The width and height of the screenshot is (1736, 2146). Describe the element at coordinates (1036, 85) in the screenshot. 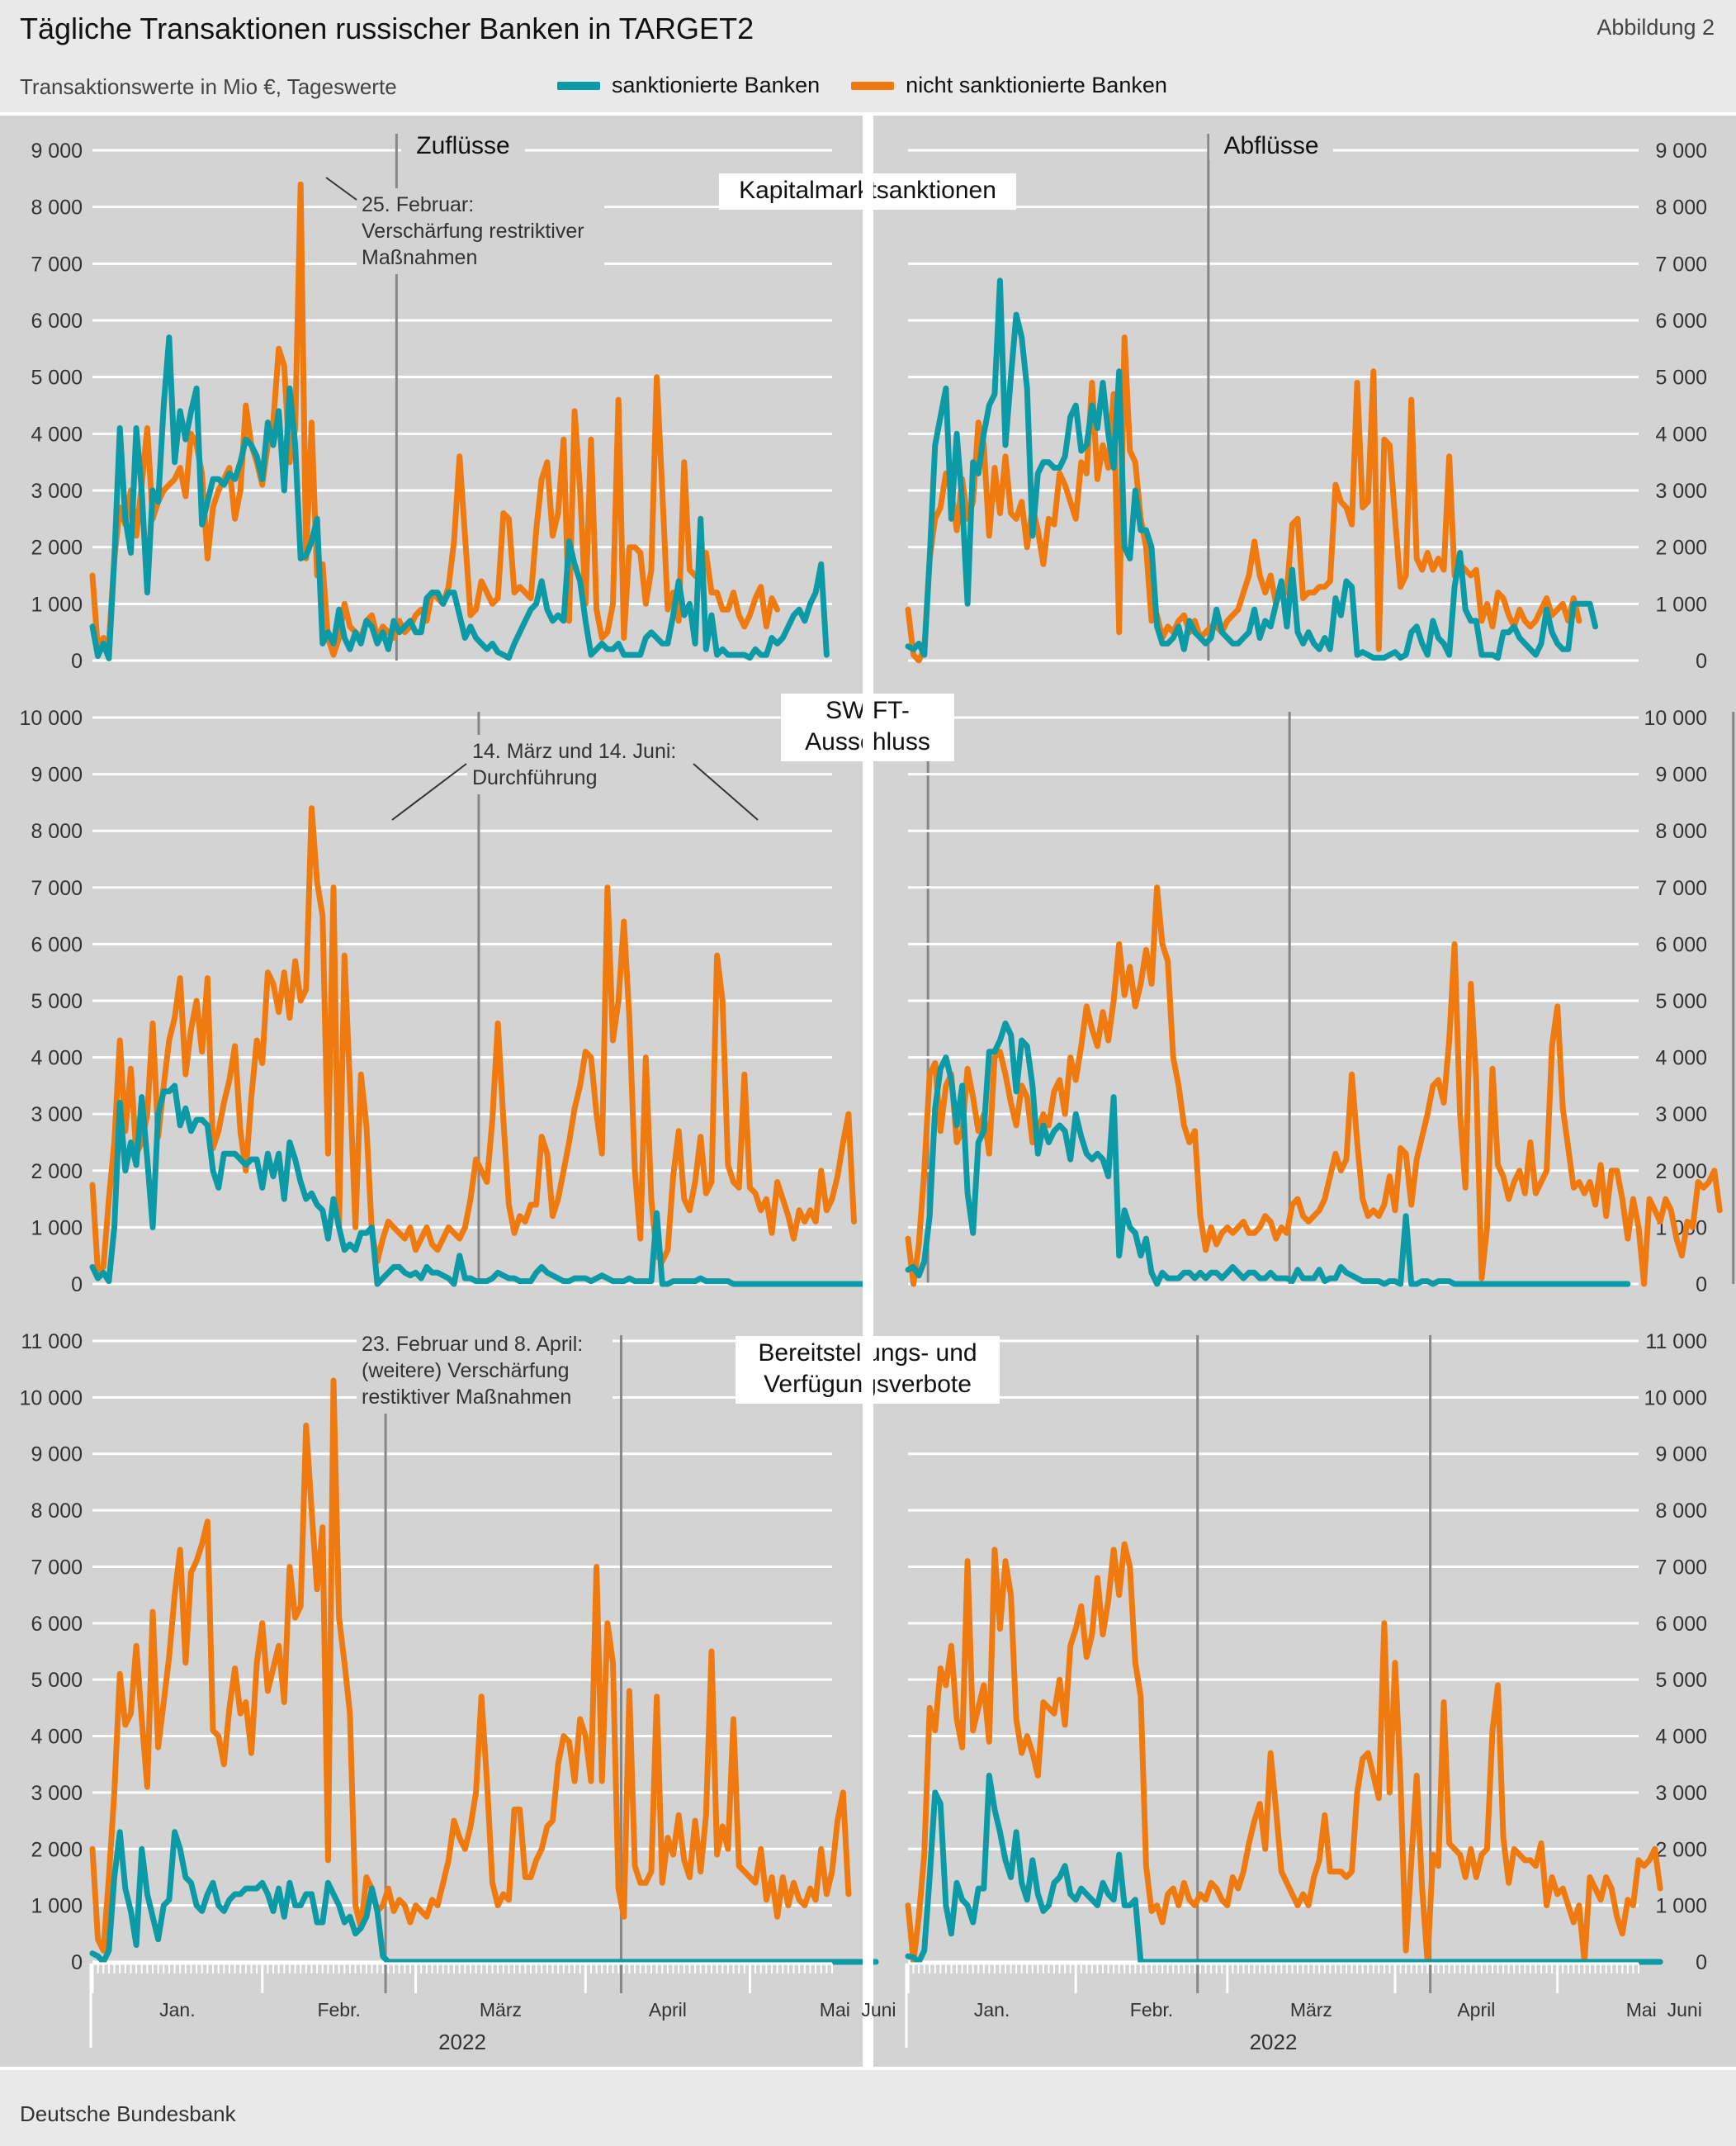

I see `legend-label-not-sanctioned: nicht sanktionierte Banken` at that location.